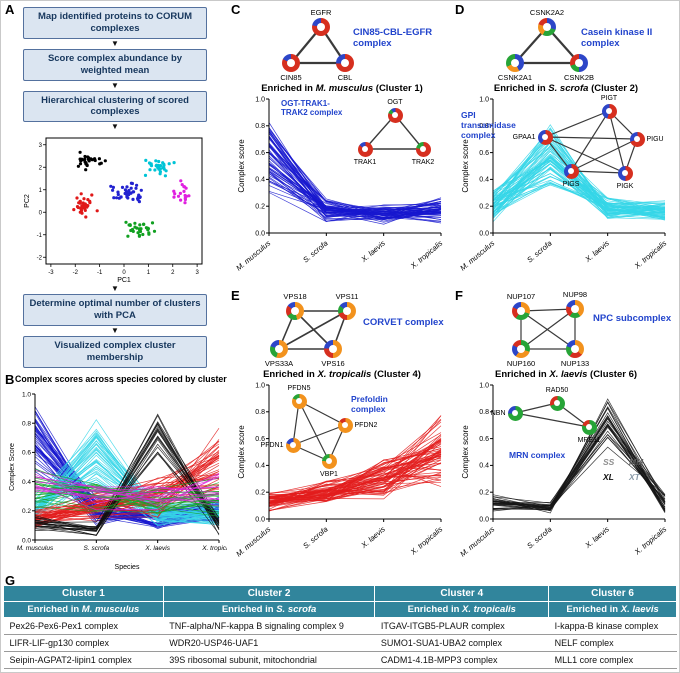 The width and height of the screenshot is (680, 673). Describe the element at coordinates (10, 580) in the screenshot. I see `panel-g-label: G` at that location.